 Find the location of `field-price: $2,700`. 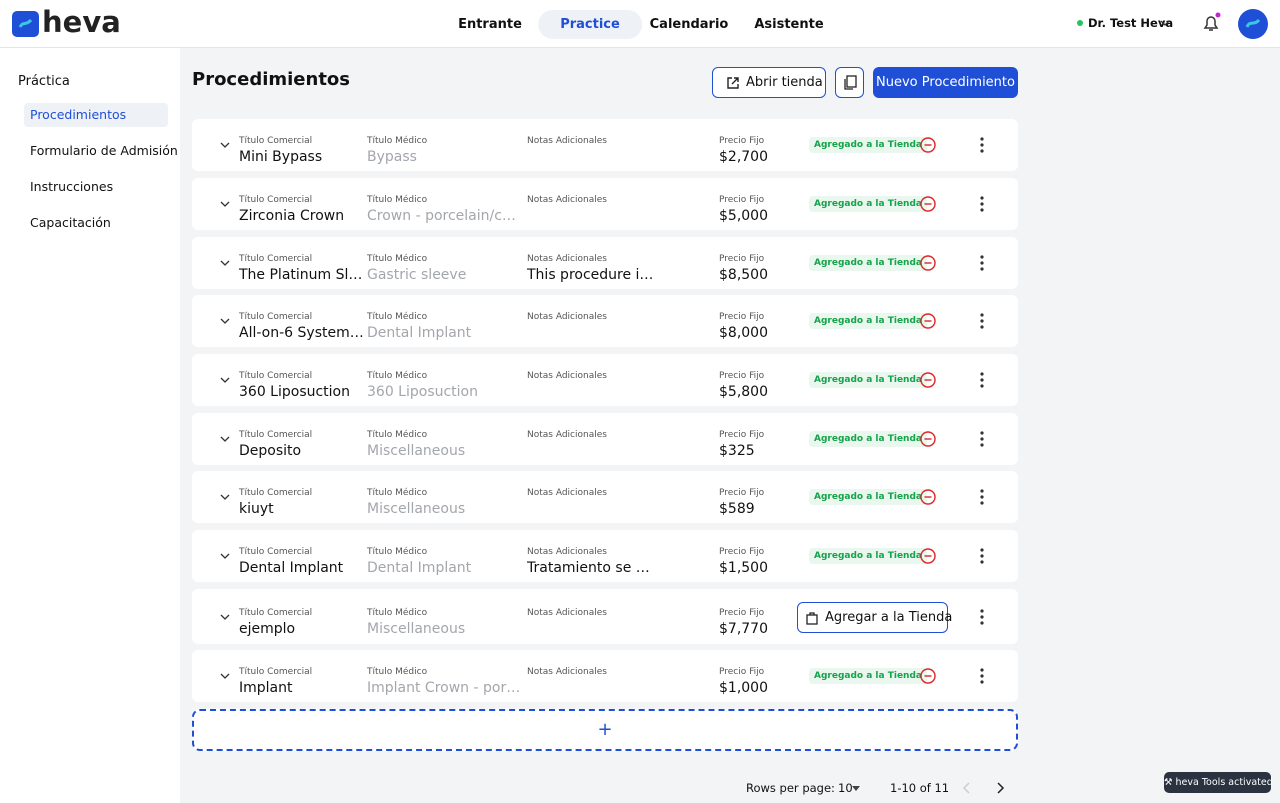

field-price: $2,700 is located at coordinates (743, 157).